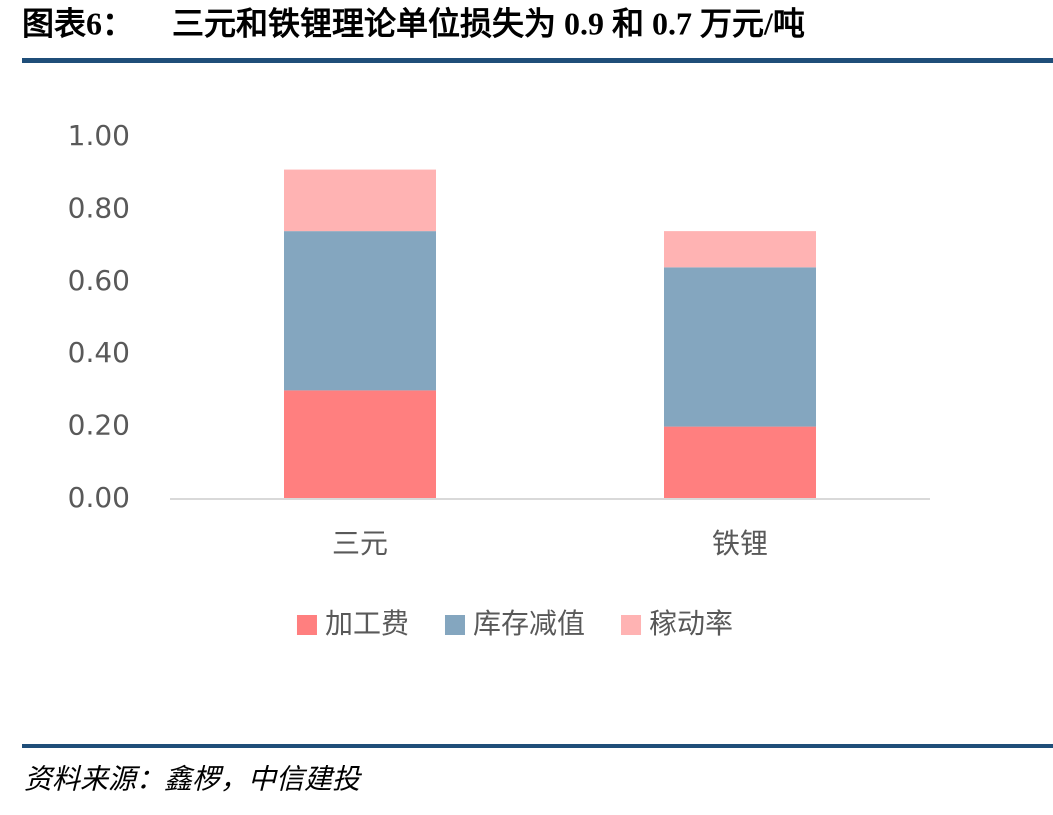  Describe the element at coordinates (99, 207) in the screenshot. I see `y-tick-label: 0.80` at that location.